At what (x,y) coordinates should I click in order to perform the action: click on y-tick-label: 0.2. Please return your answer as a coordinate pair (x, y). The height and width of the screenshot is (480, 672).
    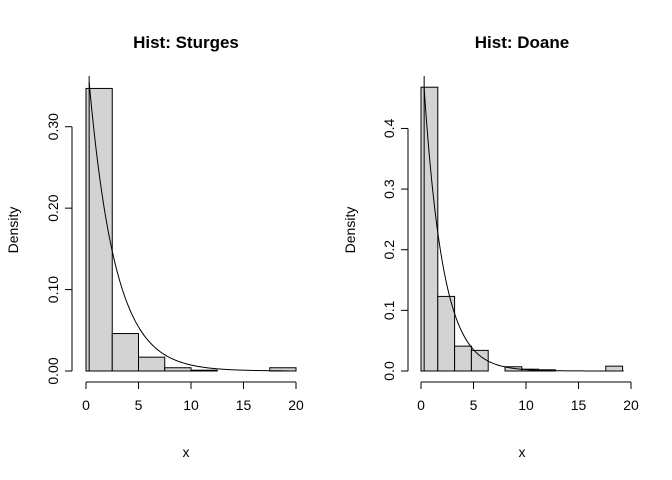
    Looking at the image, I should click on (389, 250).